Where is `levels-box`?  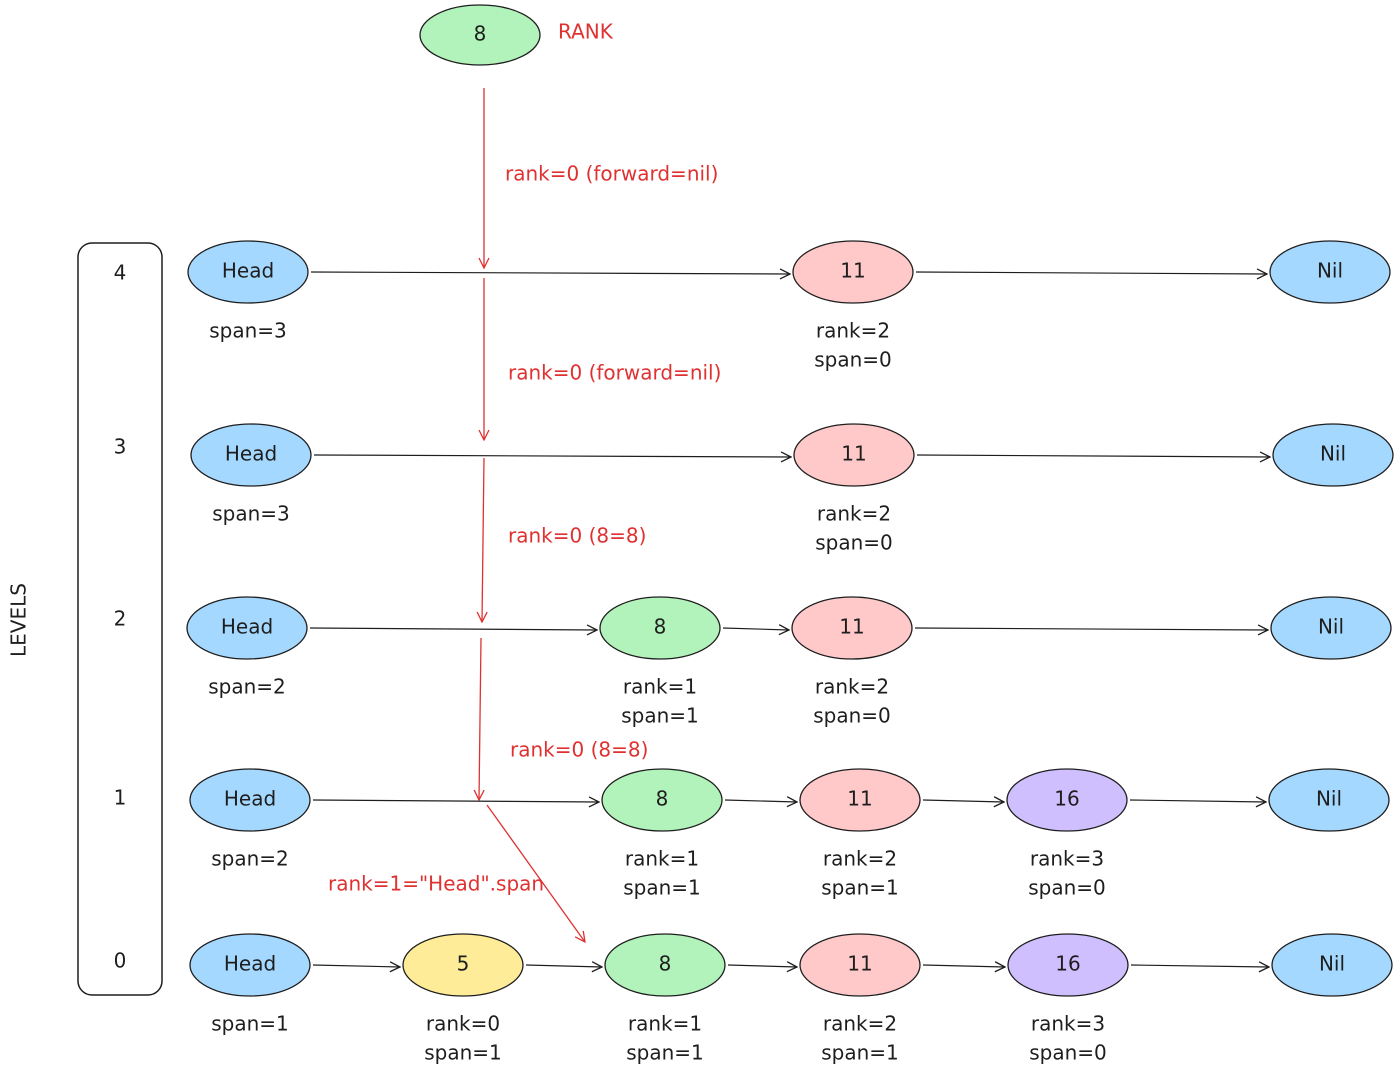 levels-box is located at coordinates (120, 619).